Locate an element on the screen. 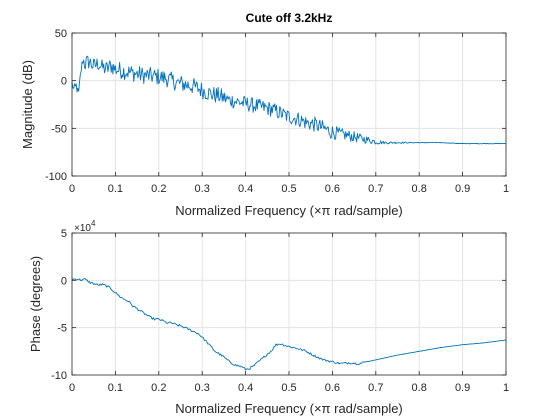  phase-x-label: Normalized Frequency (×π rad/sample) is located at coordinates (289, 408).